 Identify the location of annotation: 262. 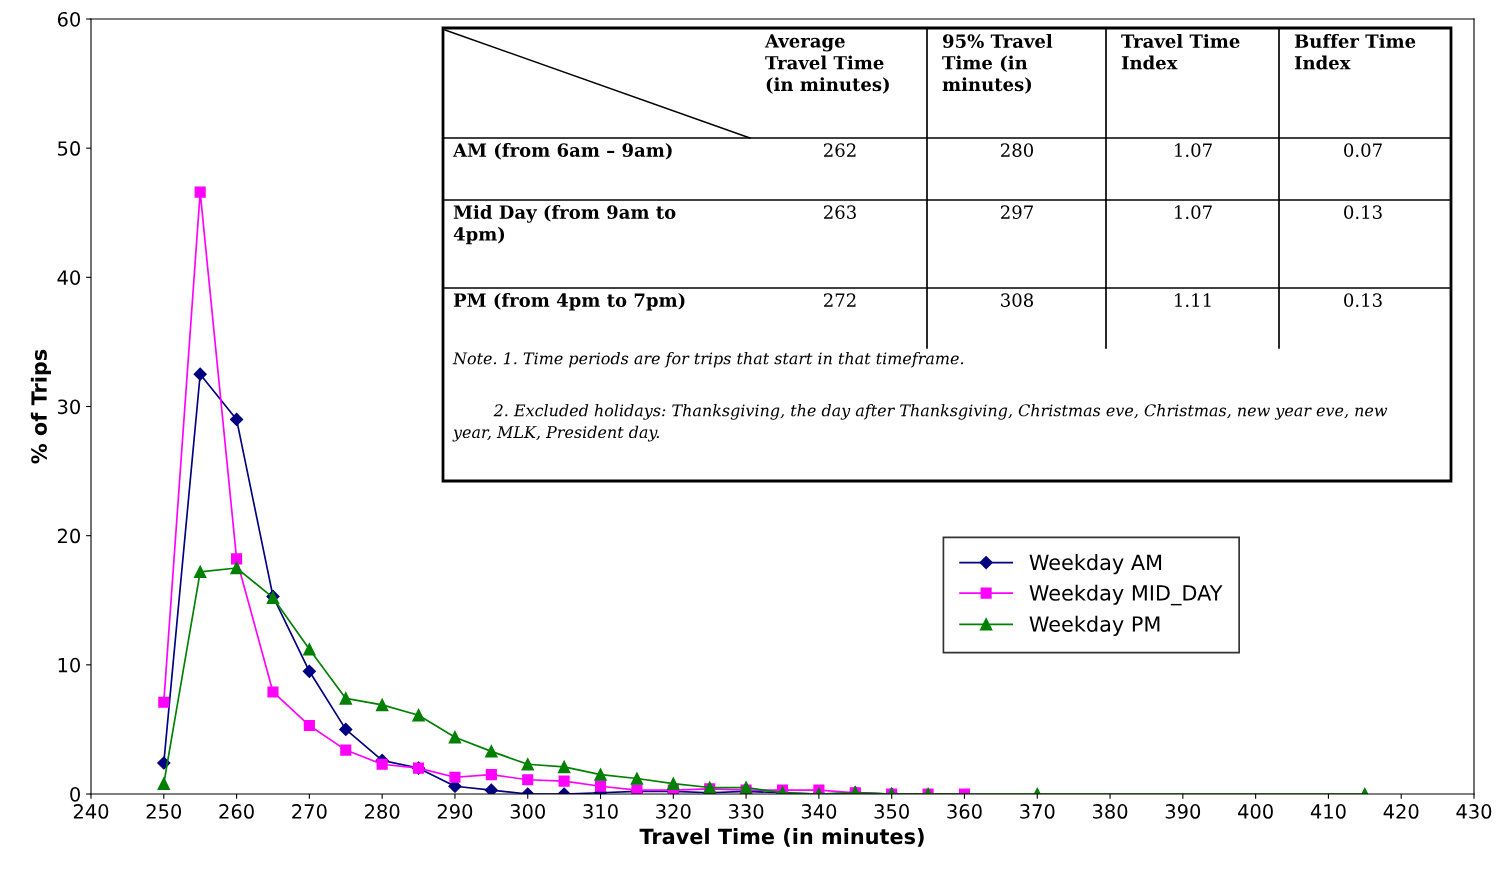
(839, 150).